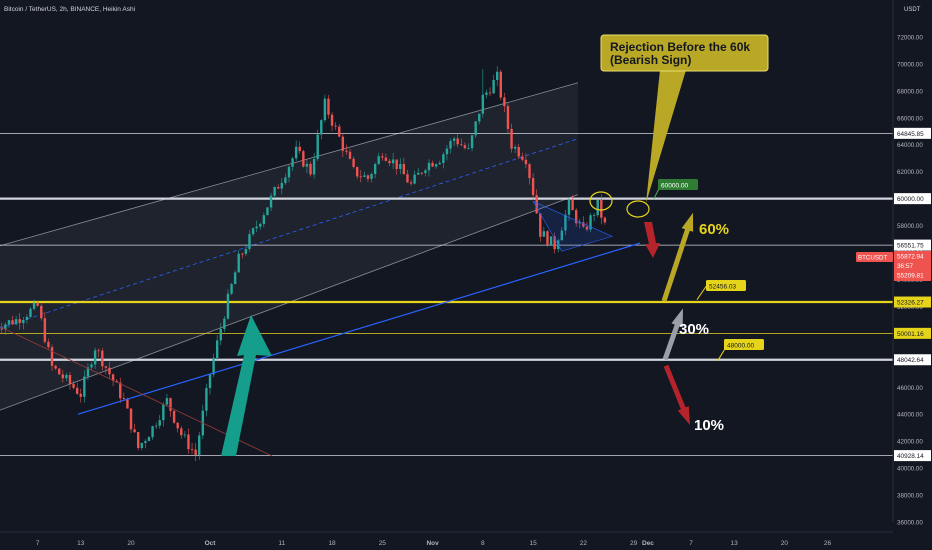  I want to click on time-tick-label: 18, so click(332, 543).